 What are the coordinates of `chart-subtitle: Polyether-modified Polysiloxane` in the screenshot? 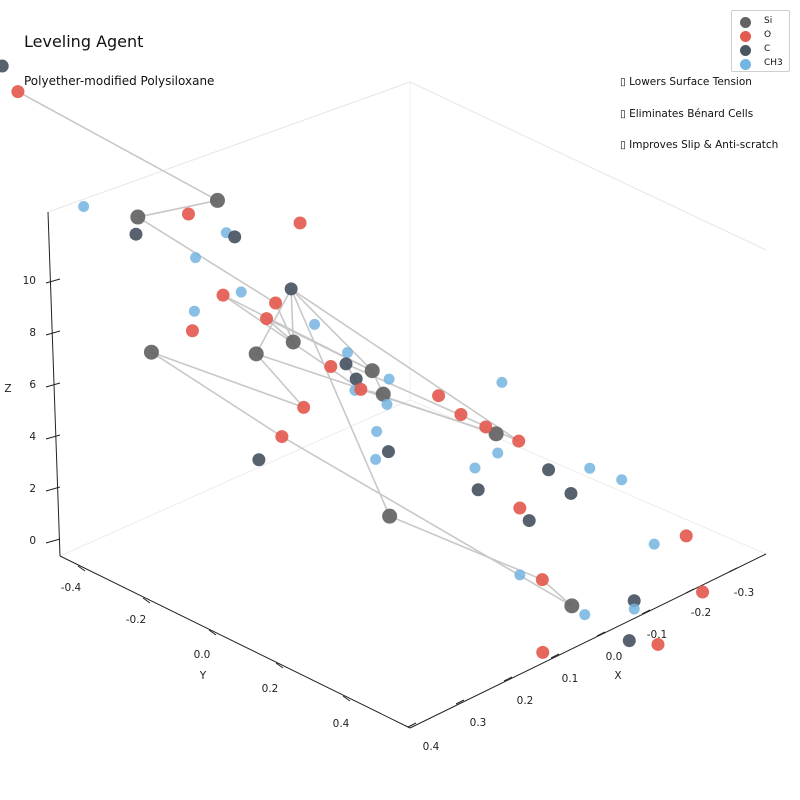 It's located at (119, 81).